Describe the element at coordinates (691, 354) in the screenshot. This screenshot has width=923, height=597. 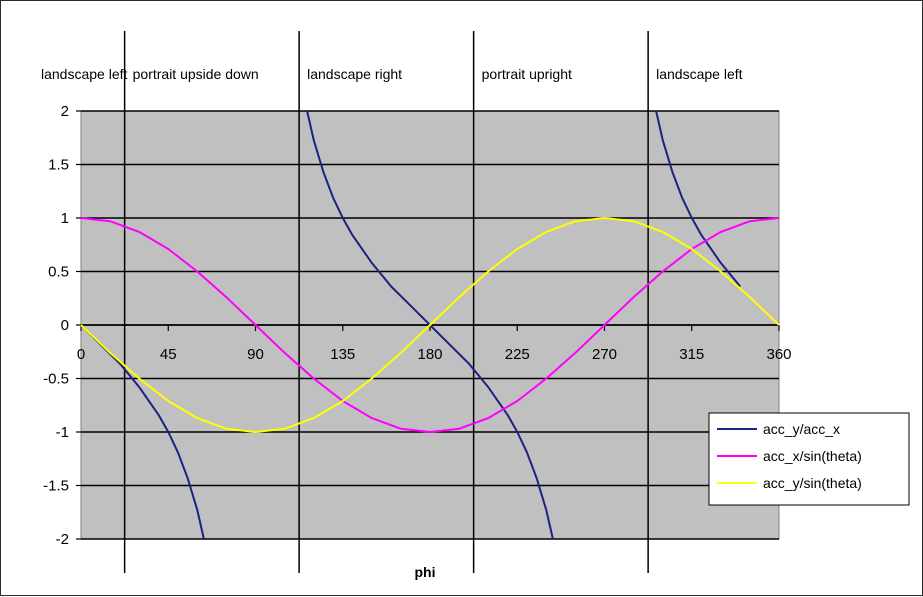
I see `x-tick-label: 315` at that location.